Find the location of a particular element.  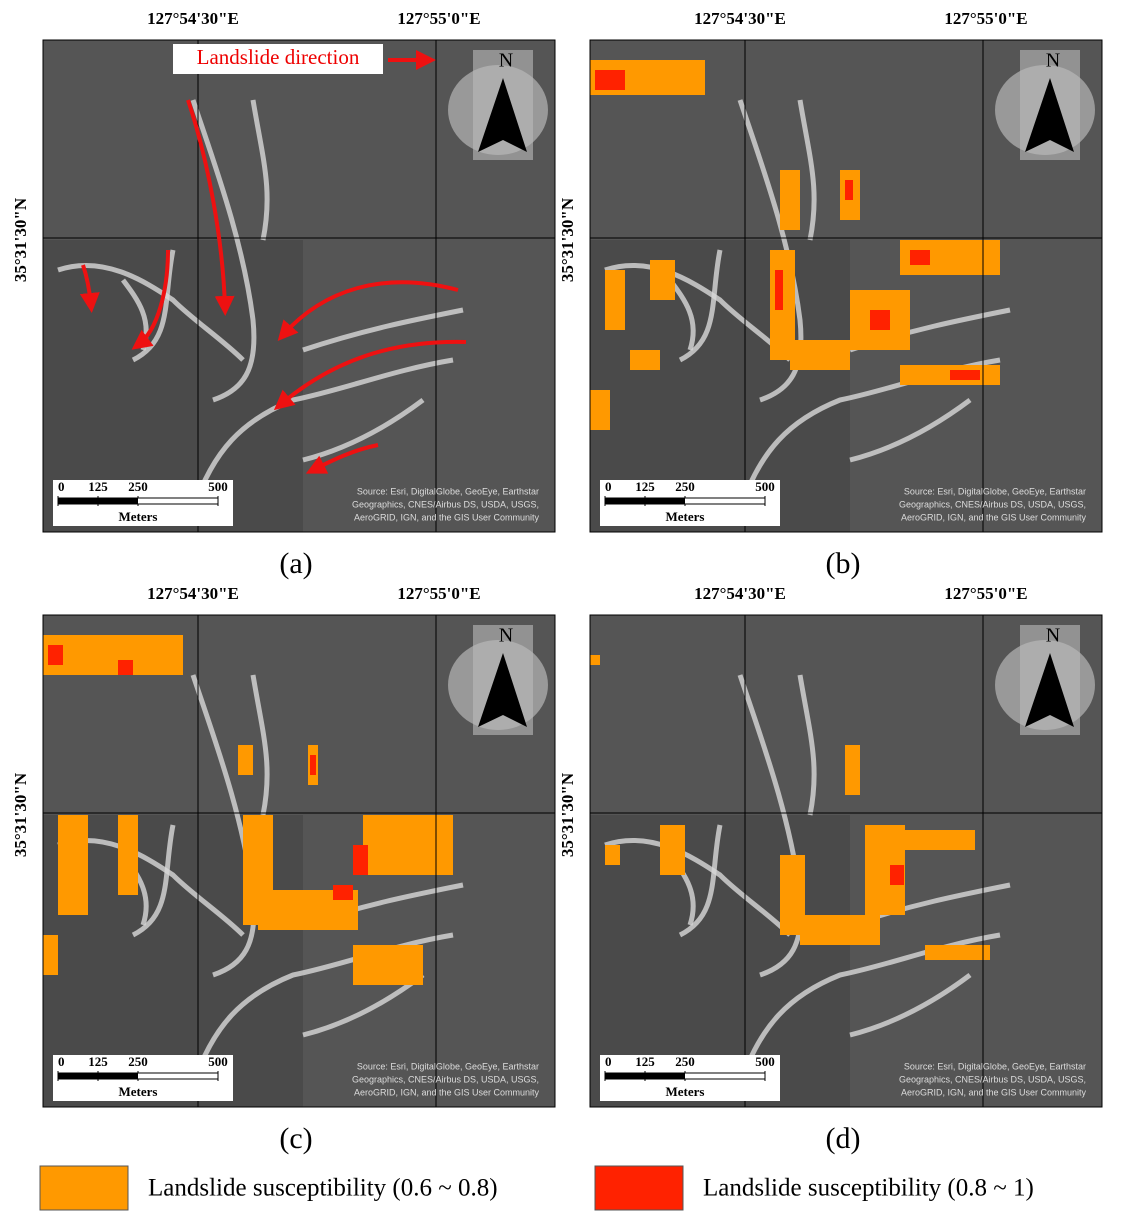

panel-caption: (b) is located at coordinates (843, 563).